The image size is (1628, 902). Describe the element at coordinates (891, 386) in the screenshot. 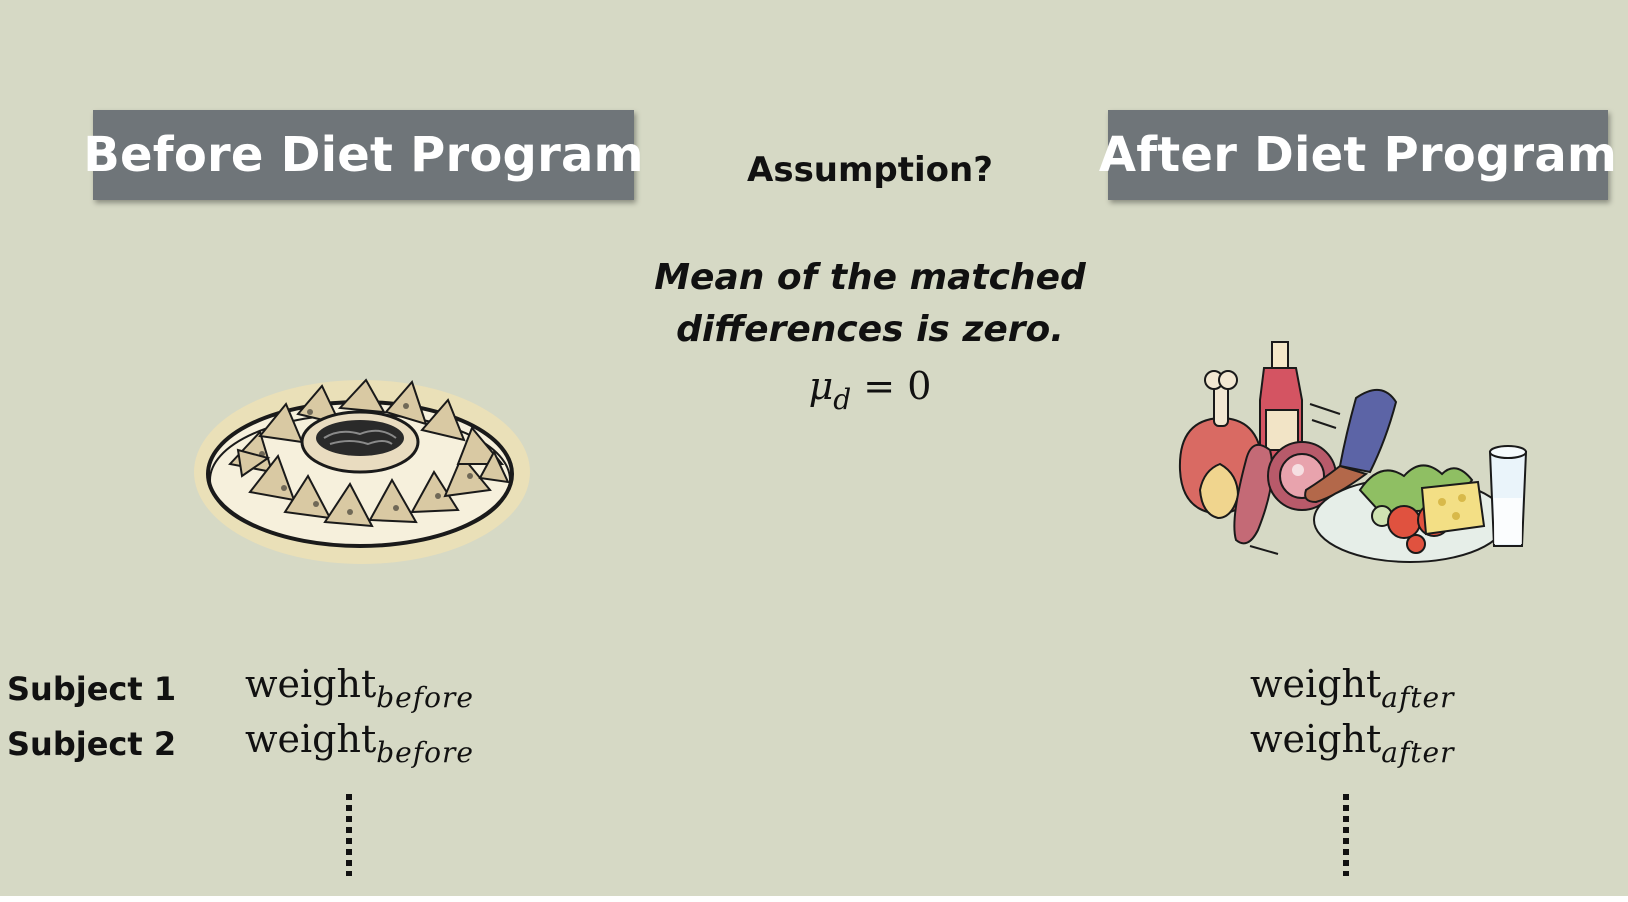

I see `formula-equals-zero: = 0` at that location.